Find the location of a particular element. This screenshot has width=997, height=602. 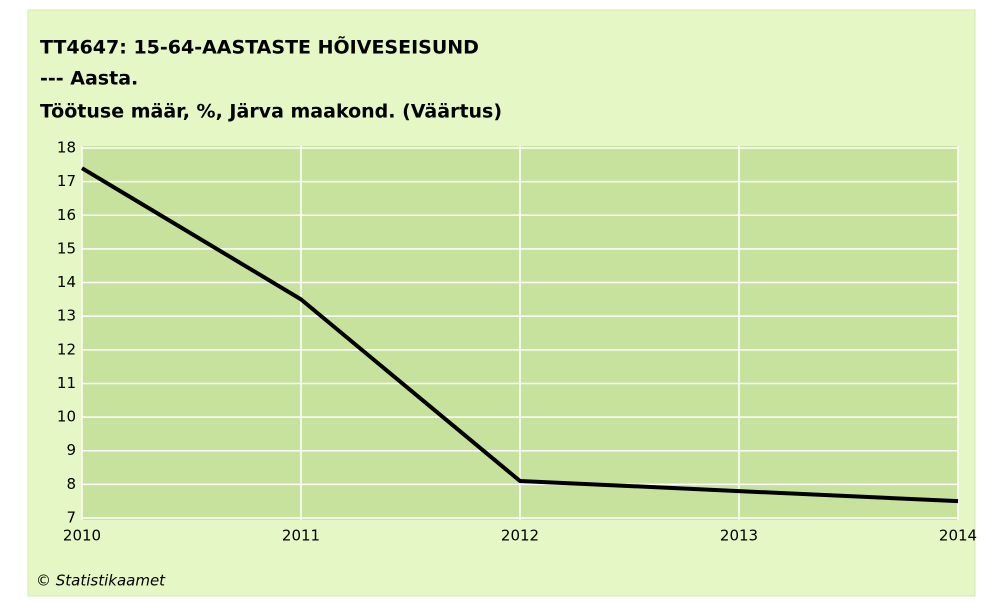

y-tick-label: 10 is located at coordinates (66, 417).